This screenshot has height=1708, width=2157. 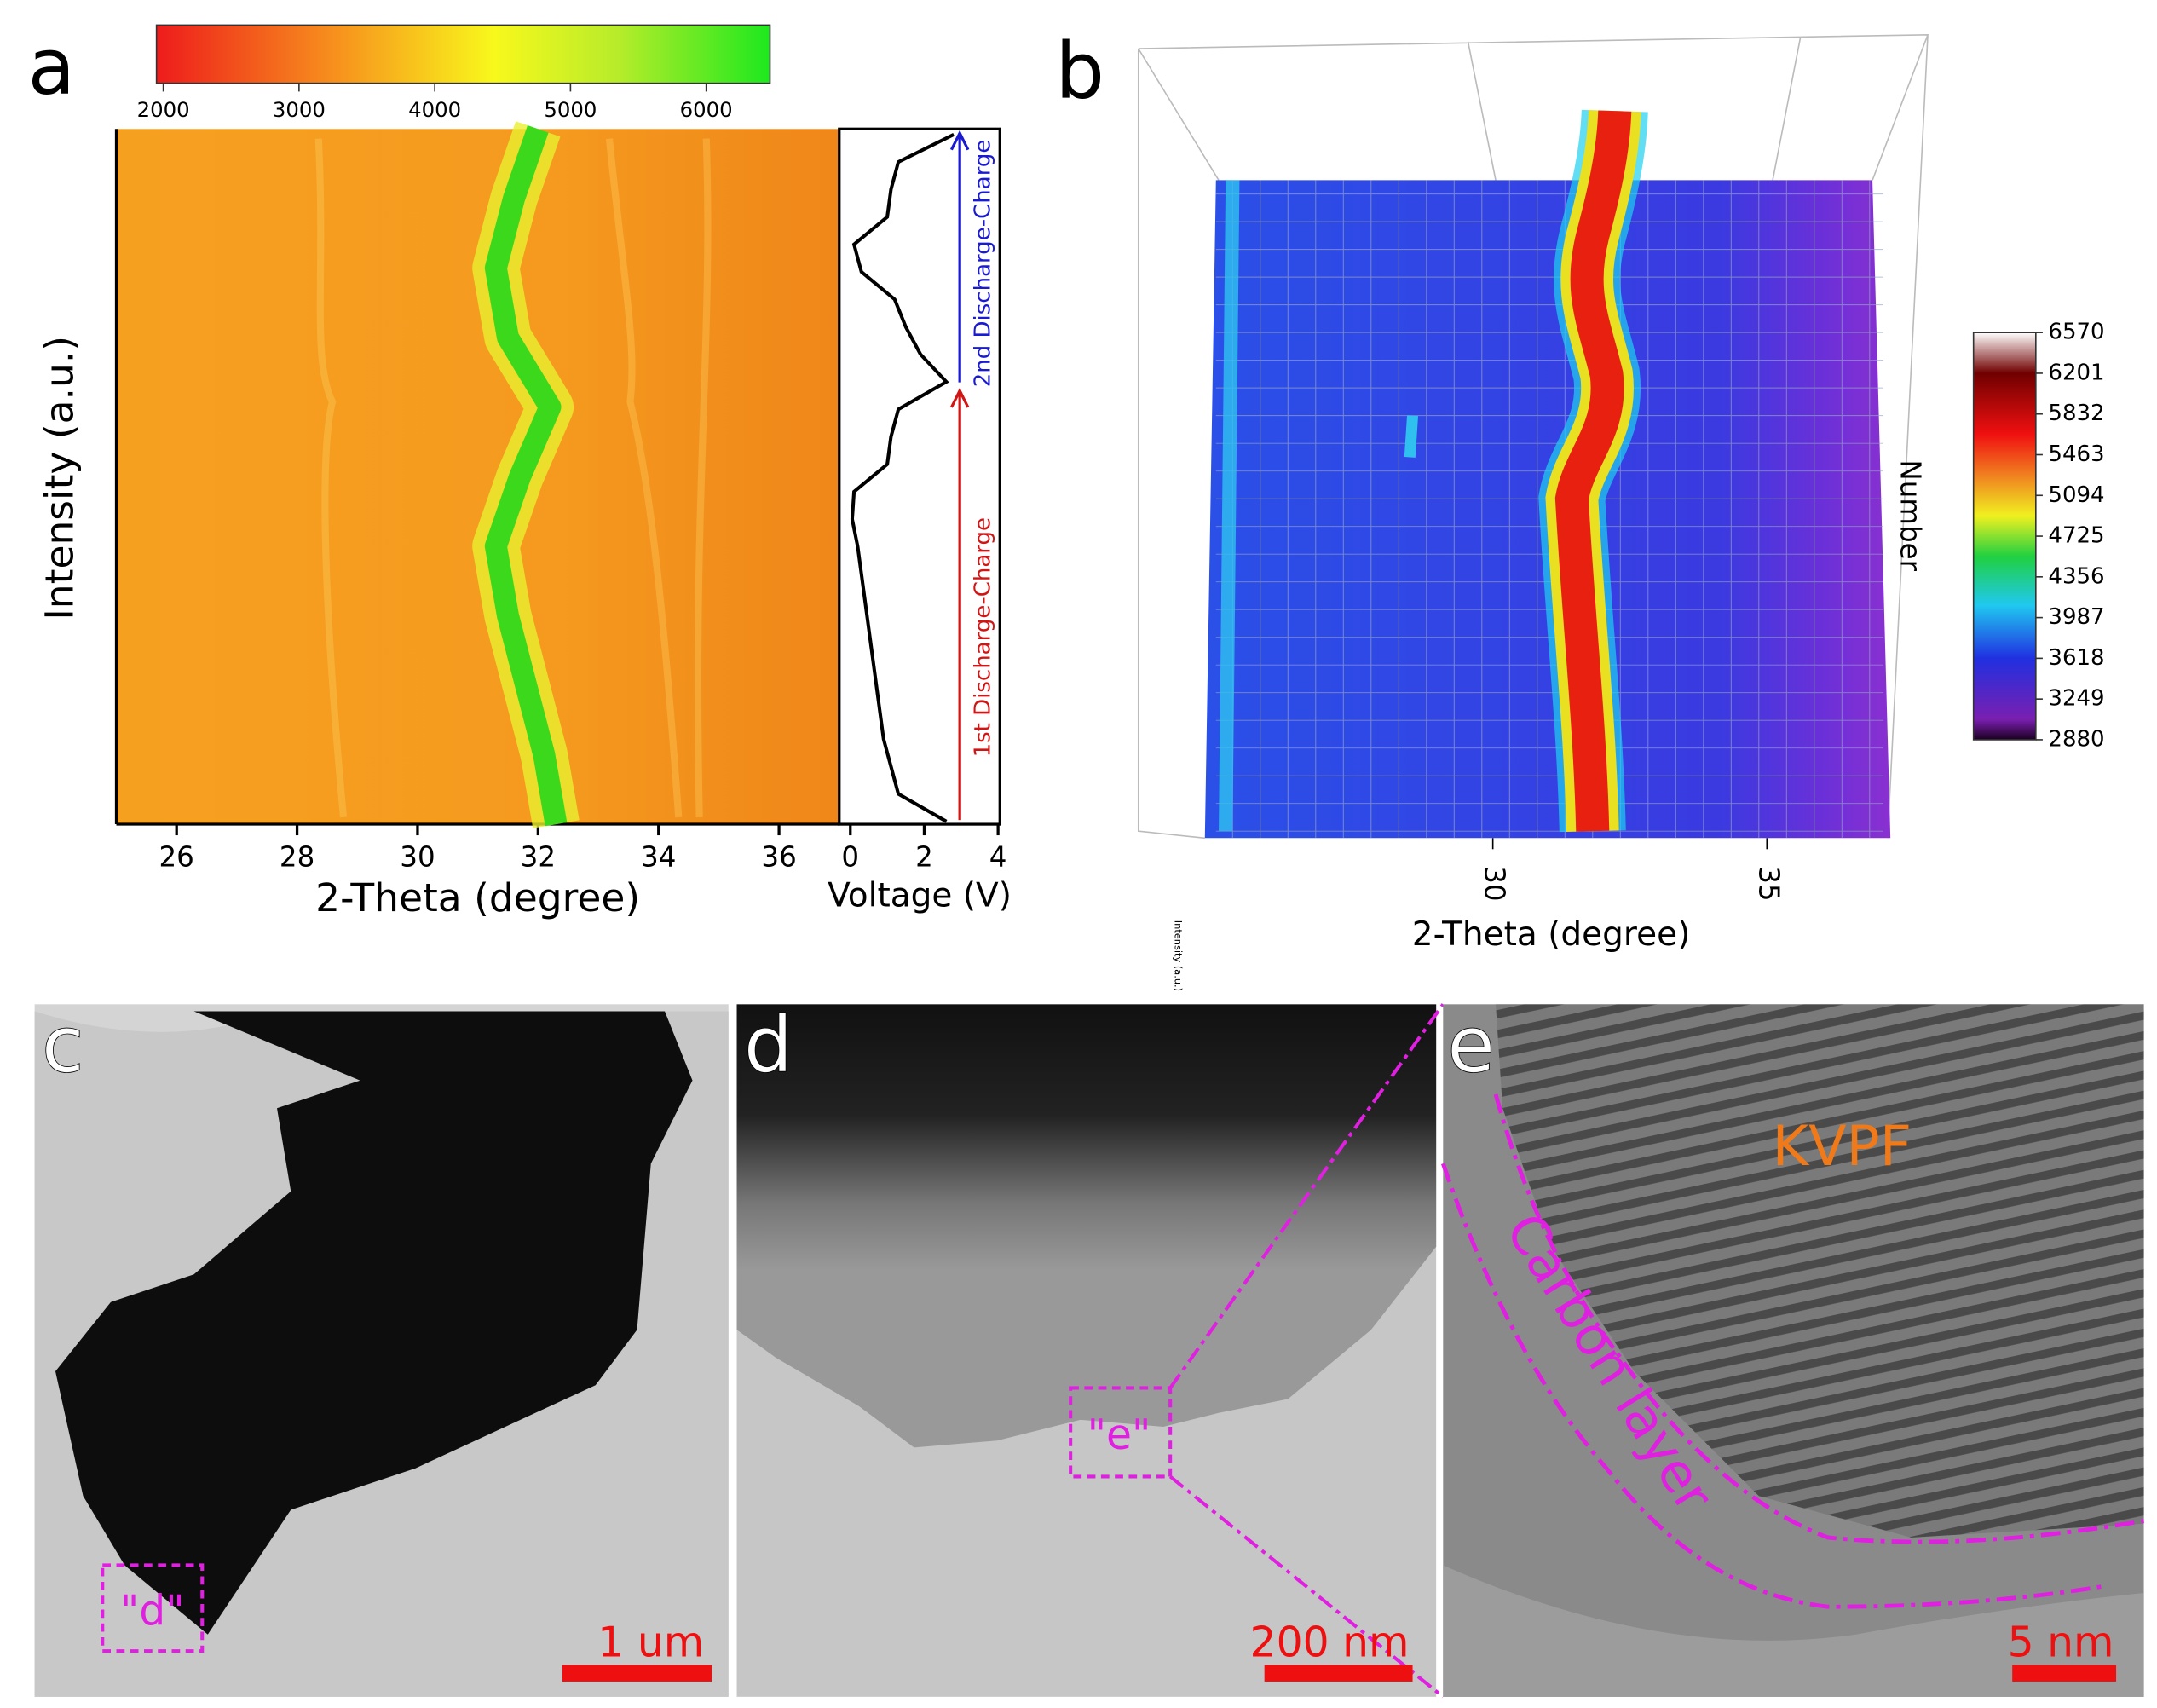 What do you see at coordinates (1079, 71) in the screenshot?
I see `panel-label: b` at bounding box center [1079, 71].